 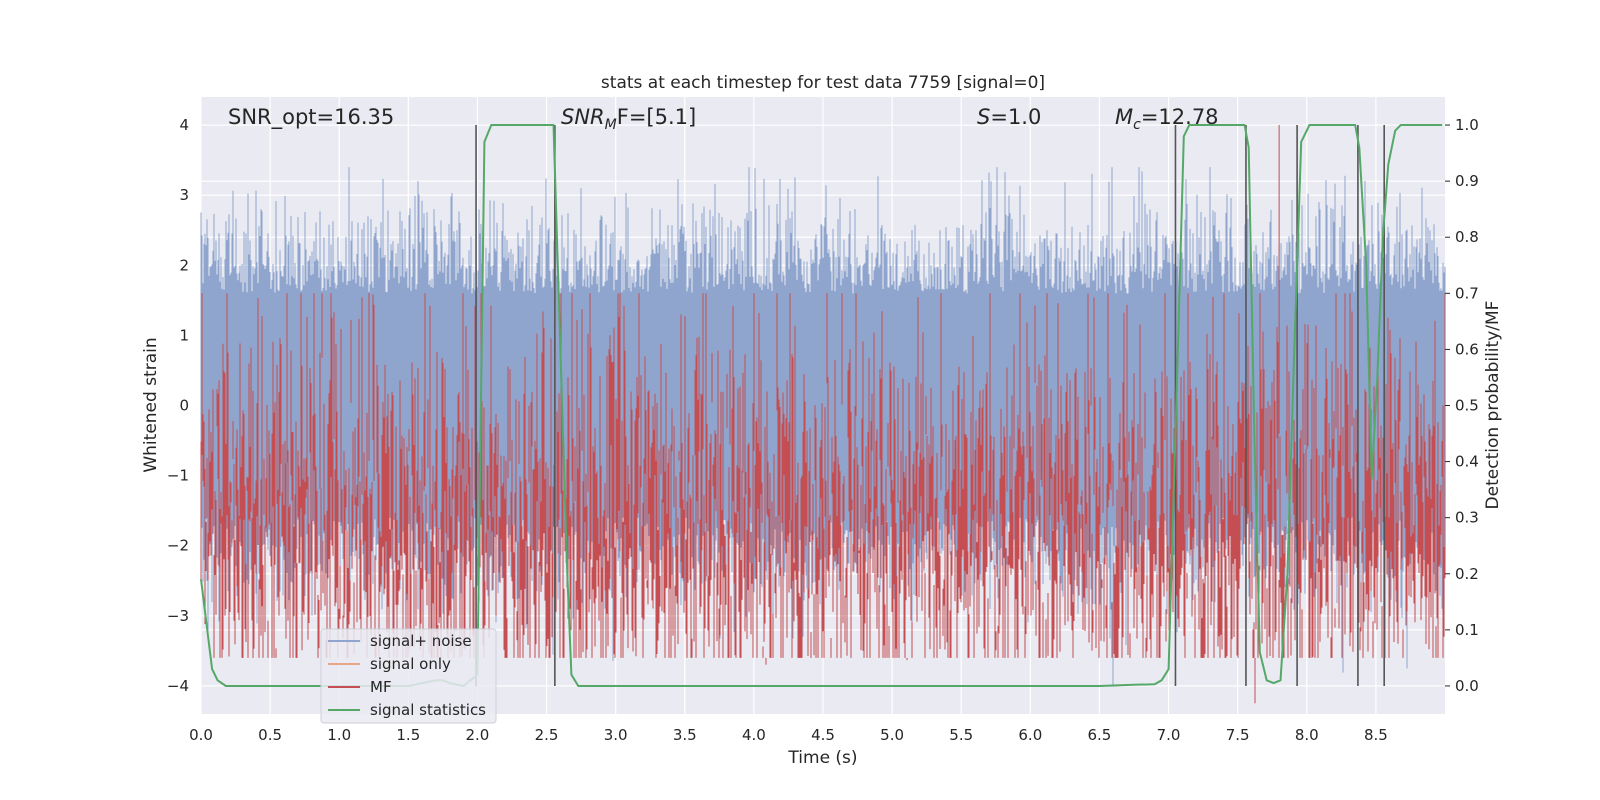 What do you see at coordinates (270, 735) in the screenshot?
I see `x-tick-label: 0.5` at bounding box center [270, 735].